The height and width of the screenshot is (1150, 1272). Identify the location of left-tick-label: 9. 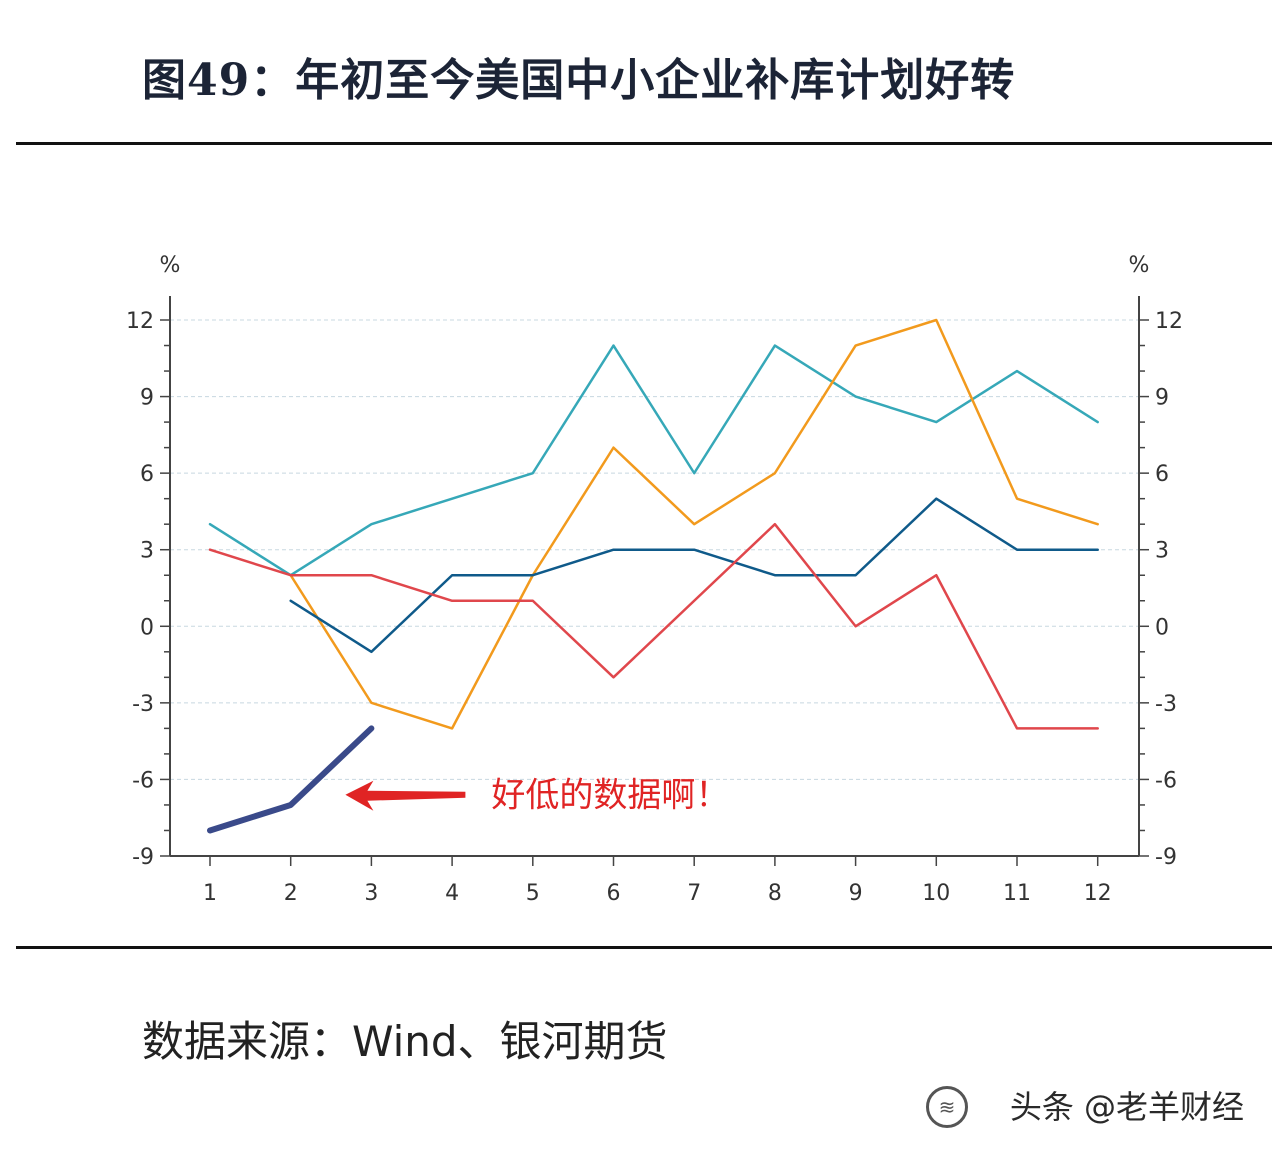
(147, 398).